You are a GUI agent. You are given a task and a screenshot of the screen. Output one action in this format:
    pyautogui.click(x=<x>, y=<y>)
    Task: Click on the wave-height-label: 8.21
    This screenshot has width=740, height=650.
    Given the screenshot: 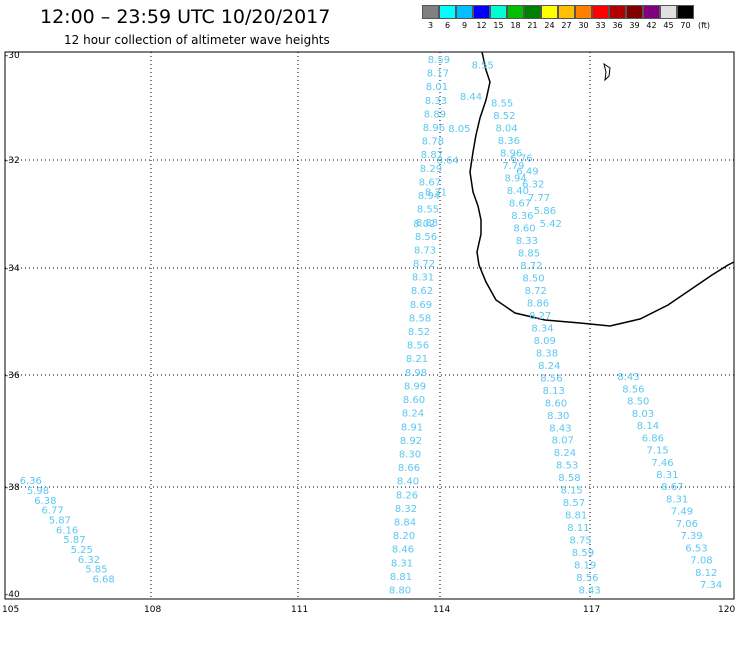 What is the action you would take?
    pyautogui.click(x=417, y=359)
    